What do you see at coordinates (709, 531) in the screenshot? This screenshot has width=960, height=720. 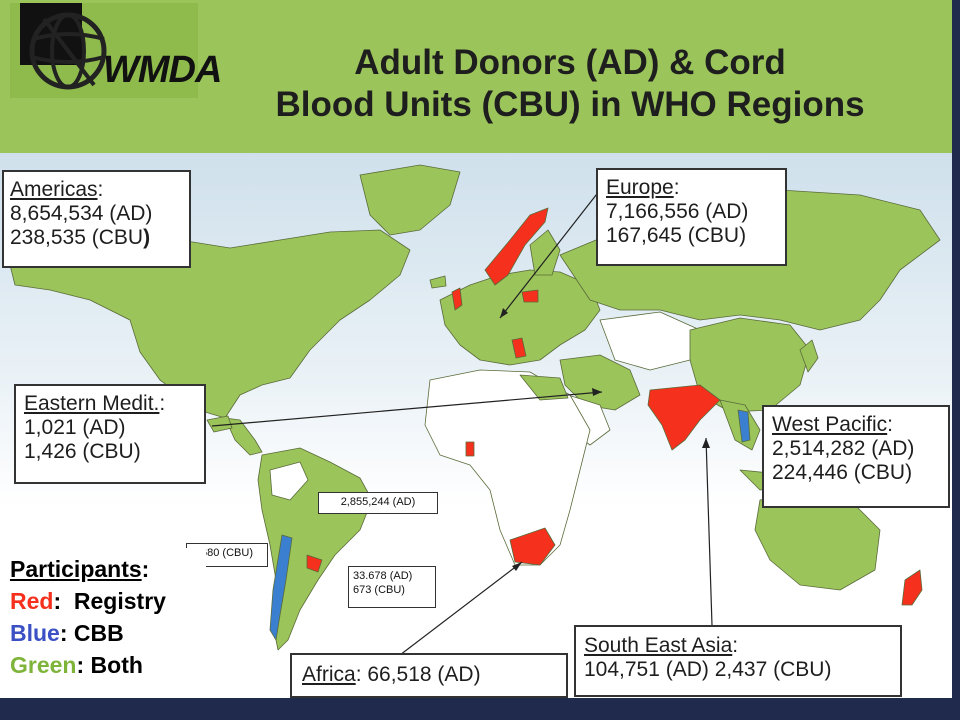 I see `arrow-south-east-asia` at bounding box center [709, 531].